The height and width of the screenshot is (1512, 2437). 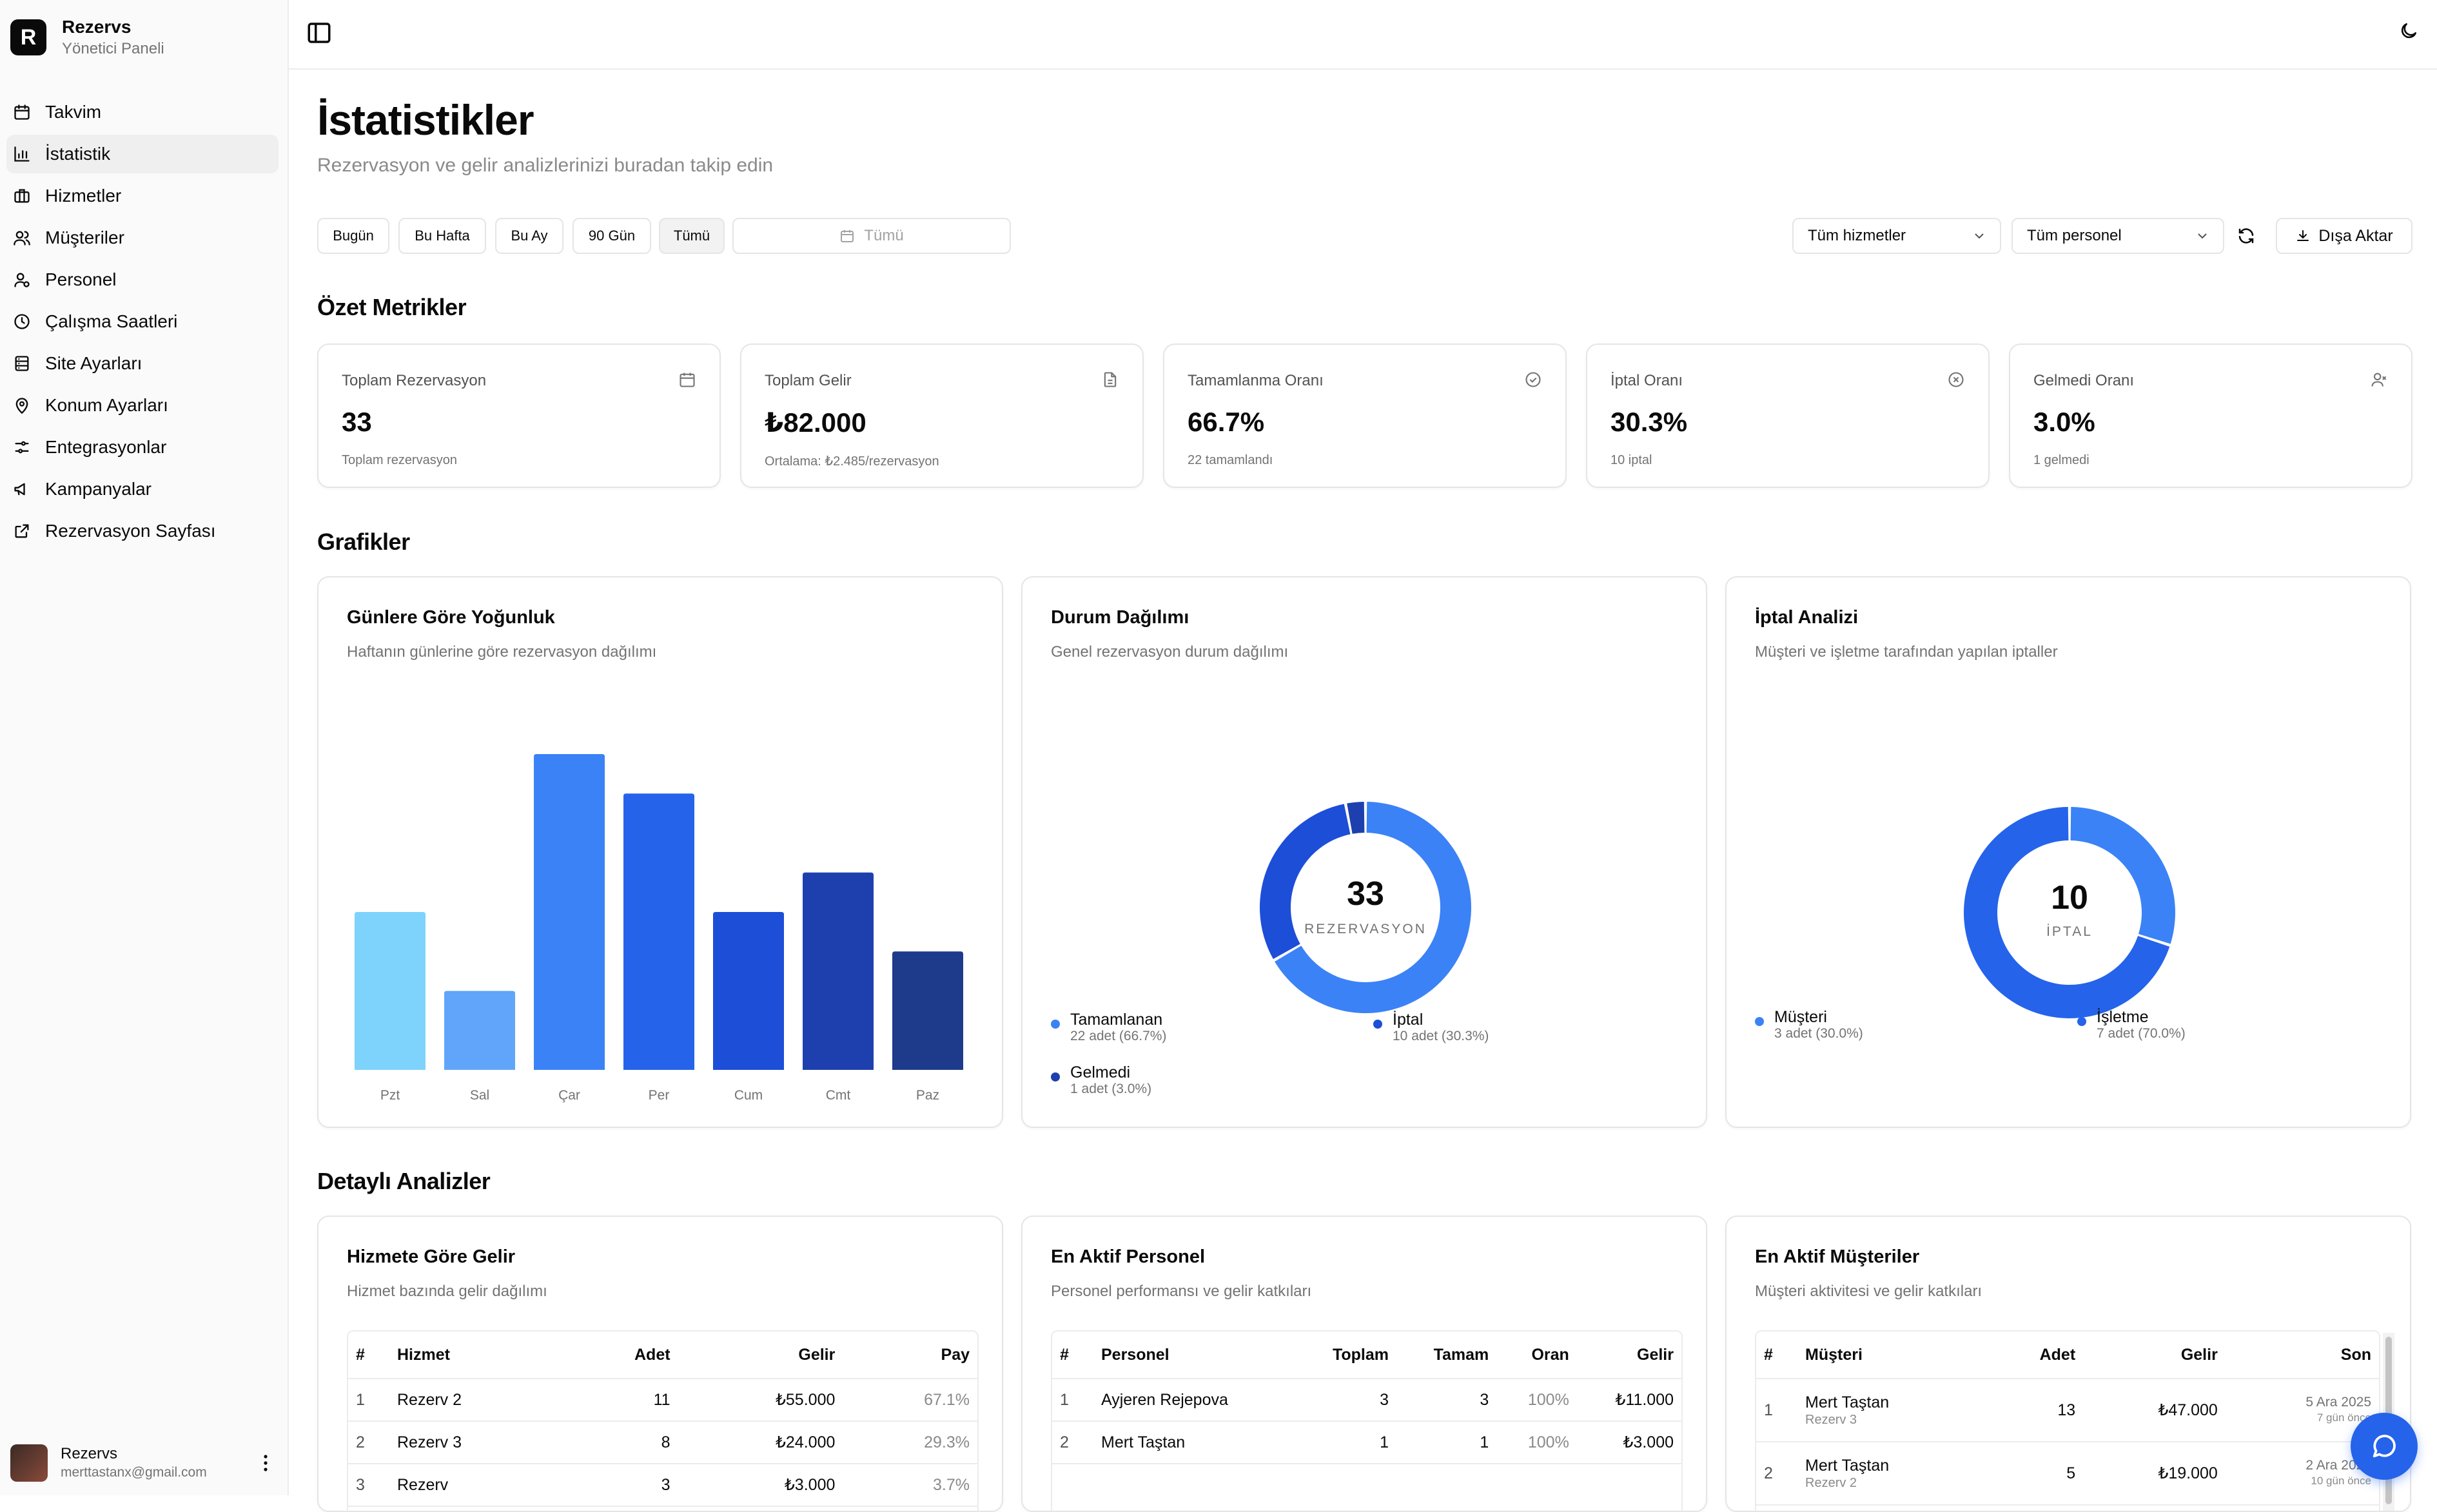 I want to click on sidebar-item-hizmetler: Hizmetler, so click(x=142, y=196).